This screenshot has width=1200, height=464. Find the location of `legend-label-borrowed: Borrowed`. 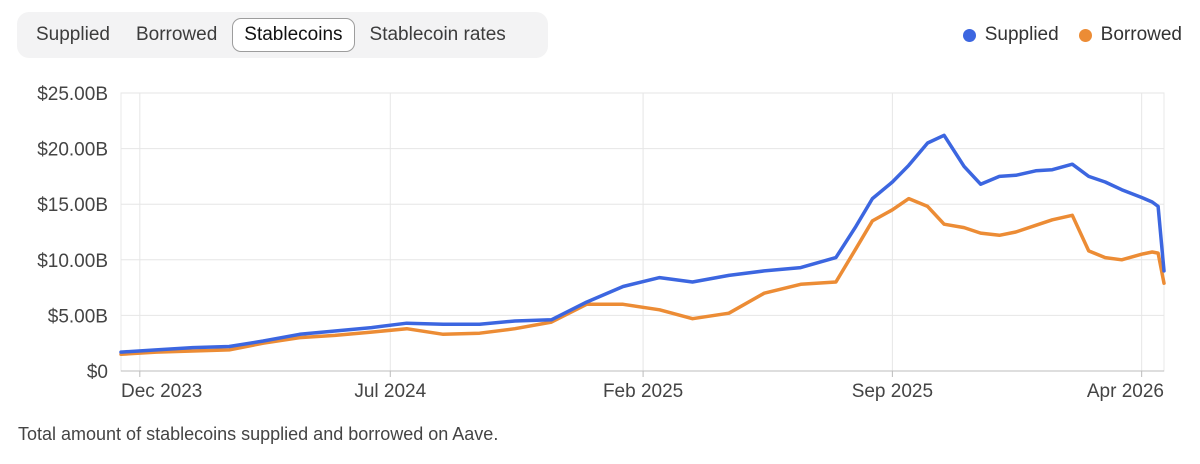

legend-label-borrowed: Borrowed is located at coordinates (1141, 34).